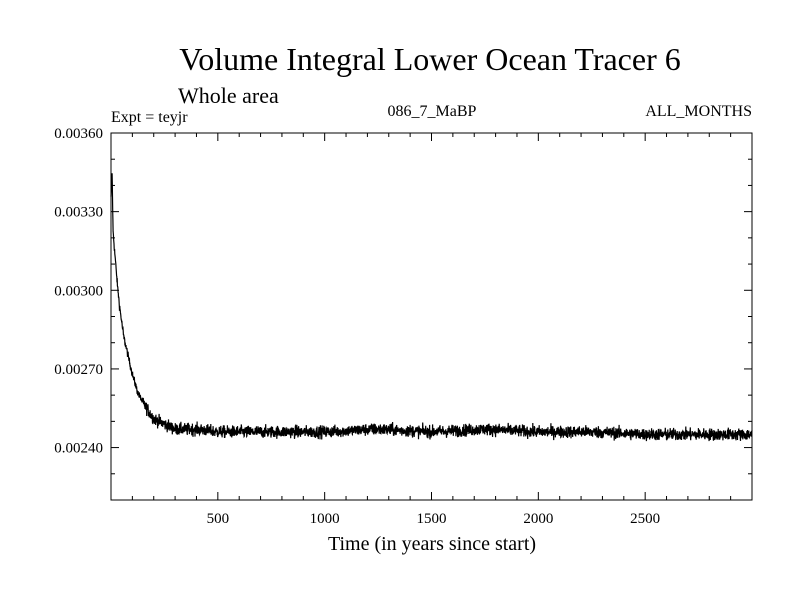 The width and height of the screenshot is (800, 600). Describe the element at coordinates (149, 117) in the screenshot. I see `experiment-label: Expt = teyjr` at that location.